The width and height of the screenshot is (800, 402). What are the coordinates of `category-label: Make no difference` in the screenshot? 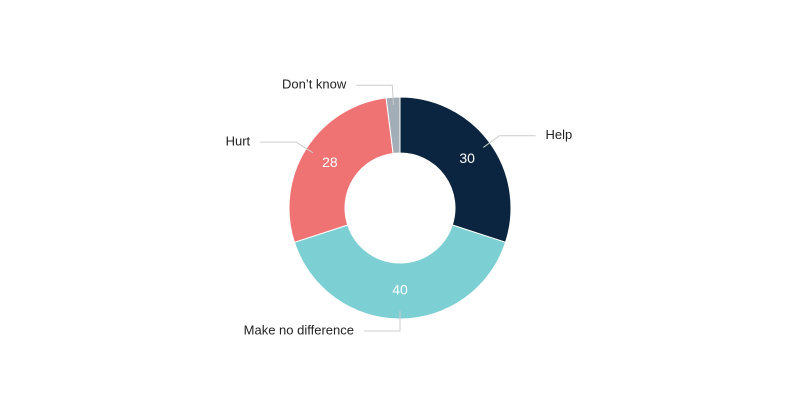 It's located at (299, 329).